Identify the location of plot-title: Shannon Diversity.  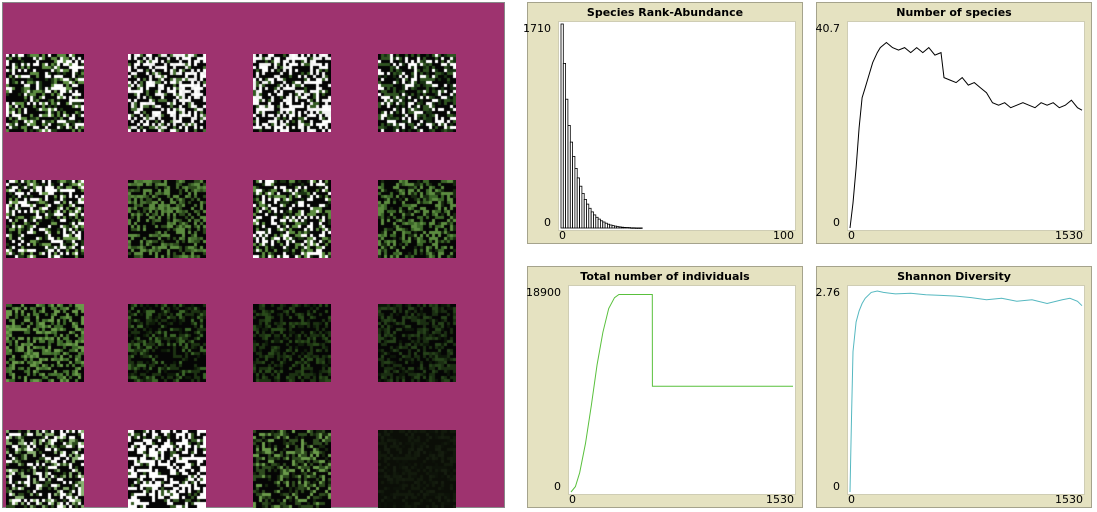
(954, 276).